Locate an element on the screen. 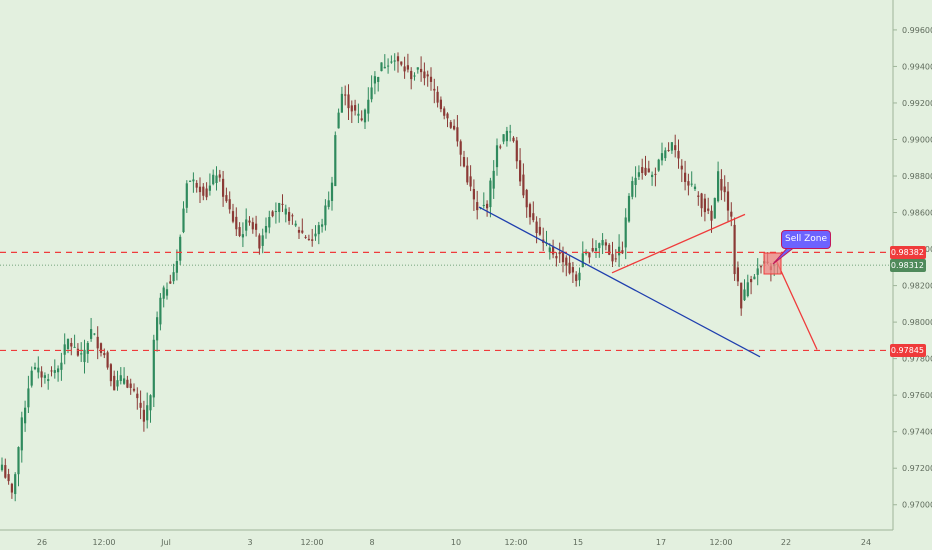 This screenshot has width=932, height=550. sell-zone-rect is located at coordinates (772, 263).